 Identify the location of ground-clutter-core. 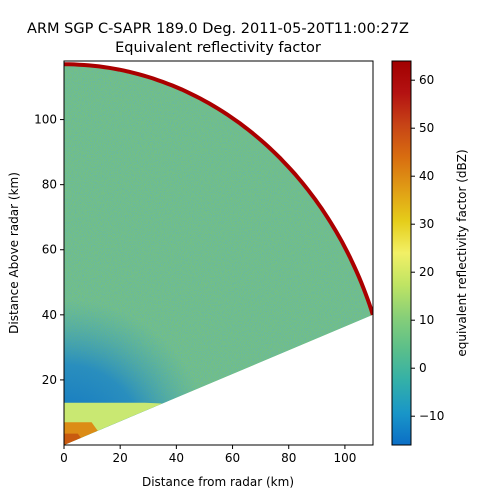
(72, 439).